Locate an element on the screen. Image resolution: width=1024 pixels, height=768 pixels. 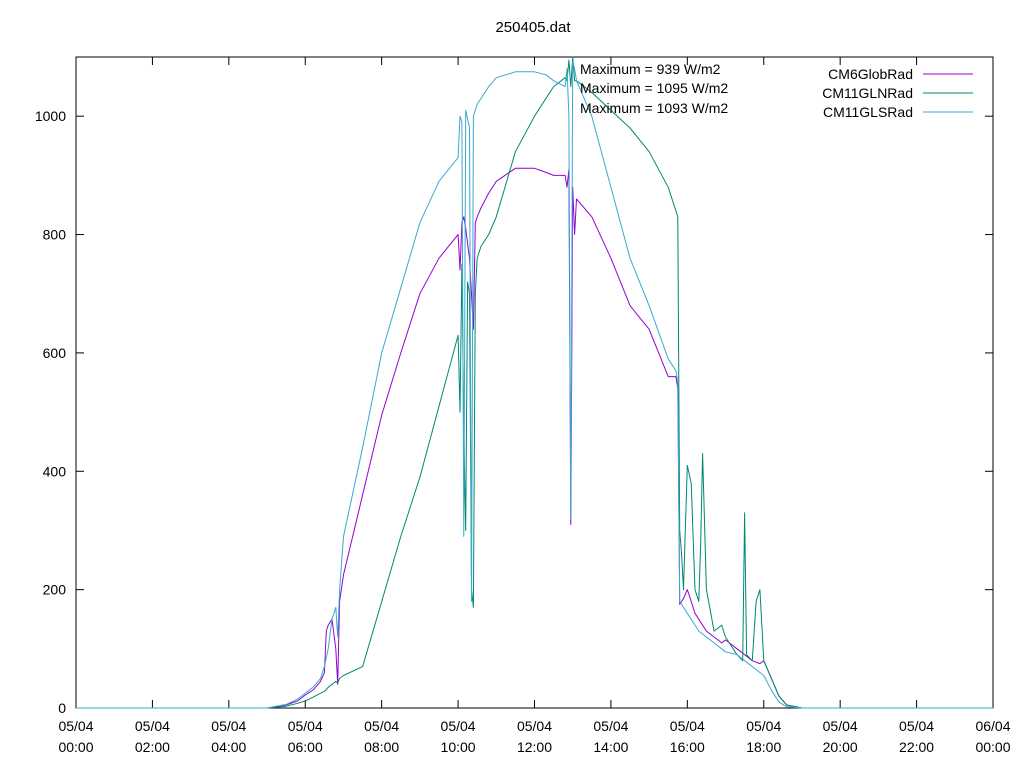
chart-title: 250405.dat is located at coordinates (533, 27).